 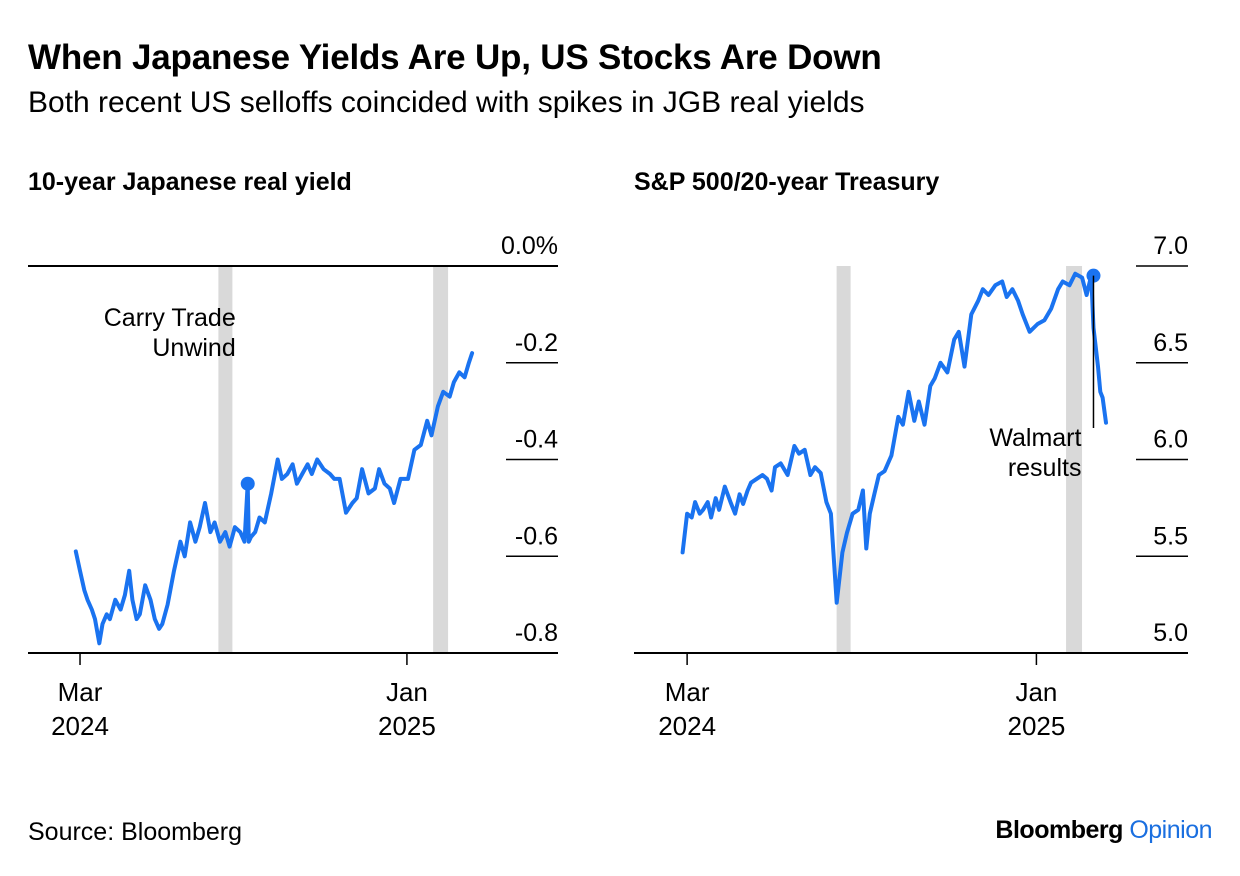 What do you see at coordinates (536, 633) in the screenshot?
I see `y-tick-label: -0.8` at bounding box center [536, 633].